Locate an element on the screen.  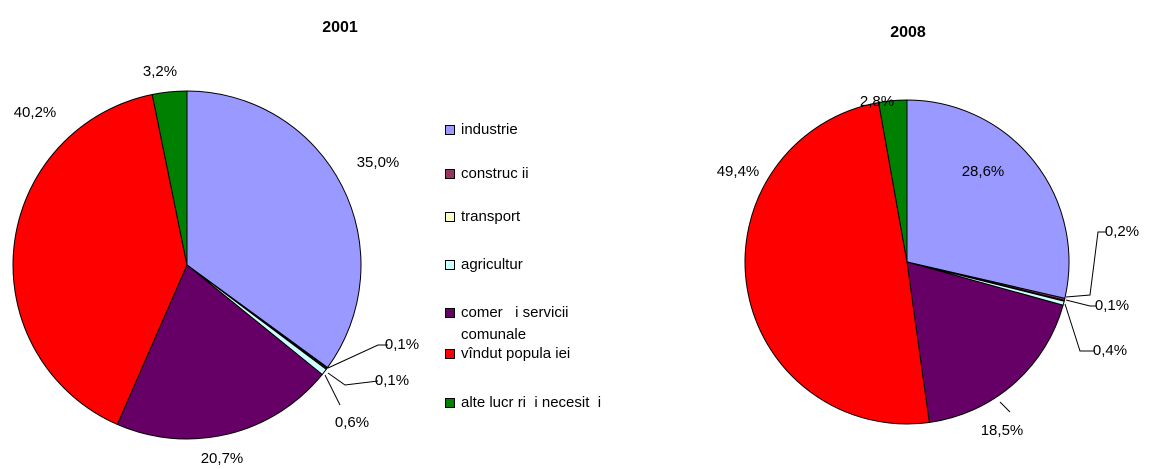
legend-label: vîndut popula iei is located at coordinates (516, 353).